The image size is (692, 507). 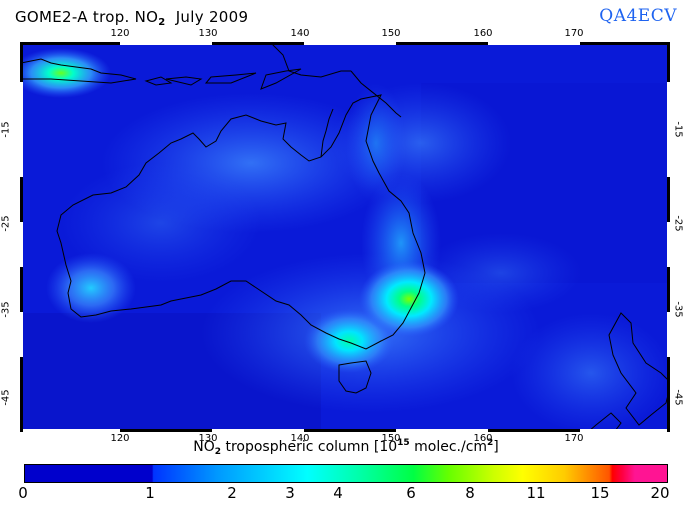 I want to click on title-text: GOME2-A trop. NO, so click(x=87, y=17).